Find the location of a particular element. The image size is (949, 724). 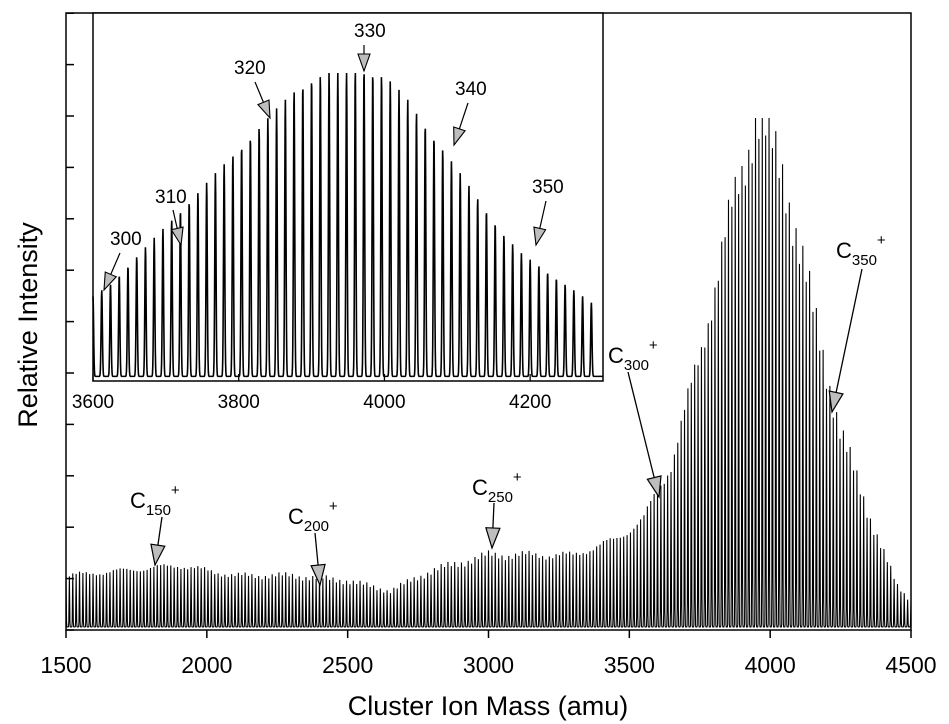

main-x-tick-label: 2500 is located at coordinates (347, 665).